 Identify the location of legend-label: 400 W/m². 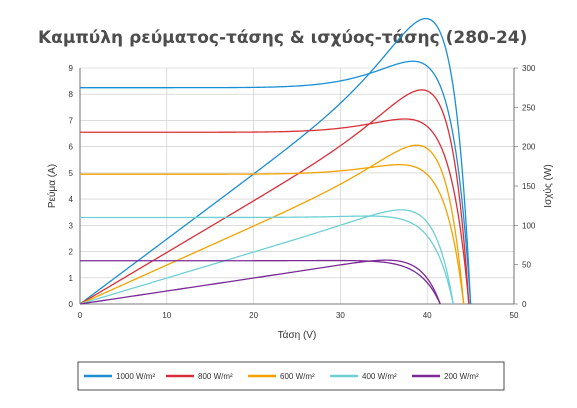
(379, 376).